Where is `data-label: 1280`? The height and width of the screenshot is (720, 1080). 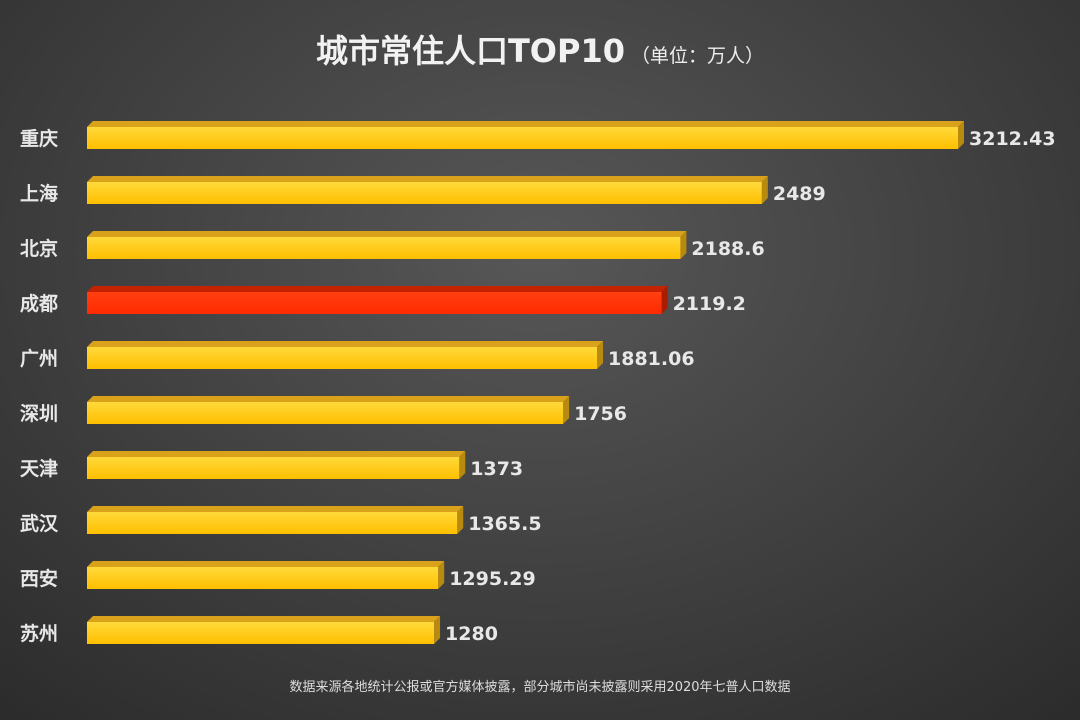
data-label: 1280 is located at coordinates (471, 634).